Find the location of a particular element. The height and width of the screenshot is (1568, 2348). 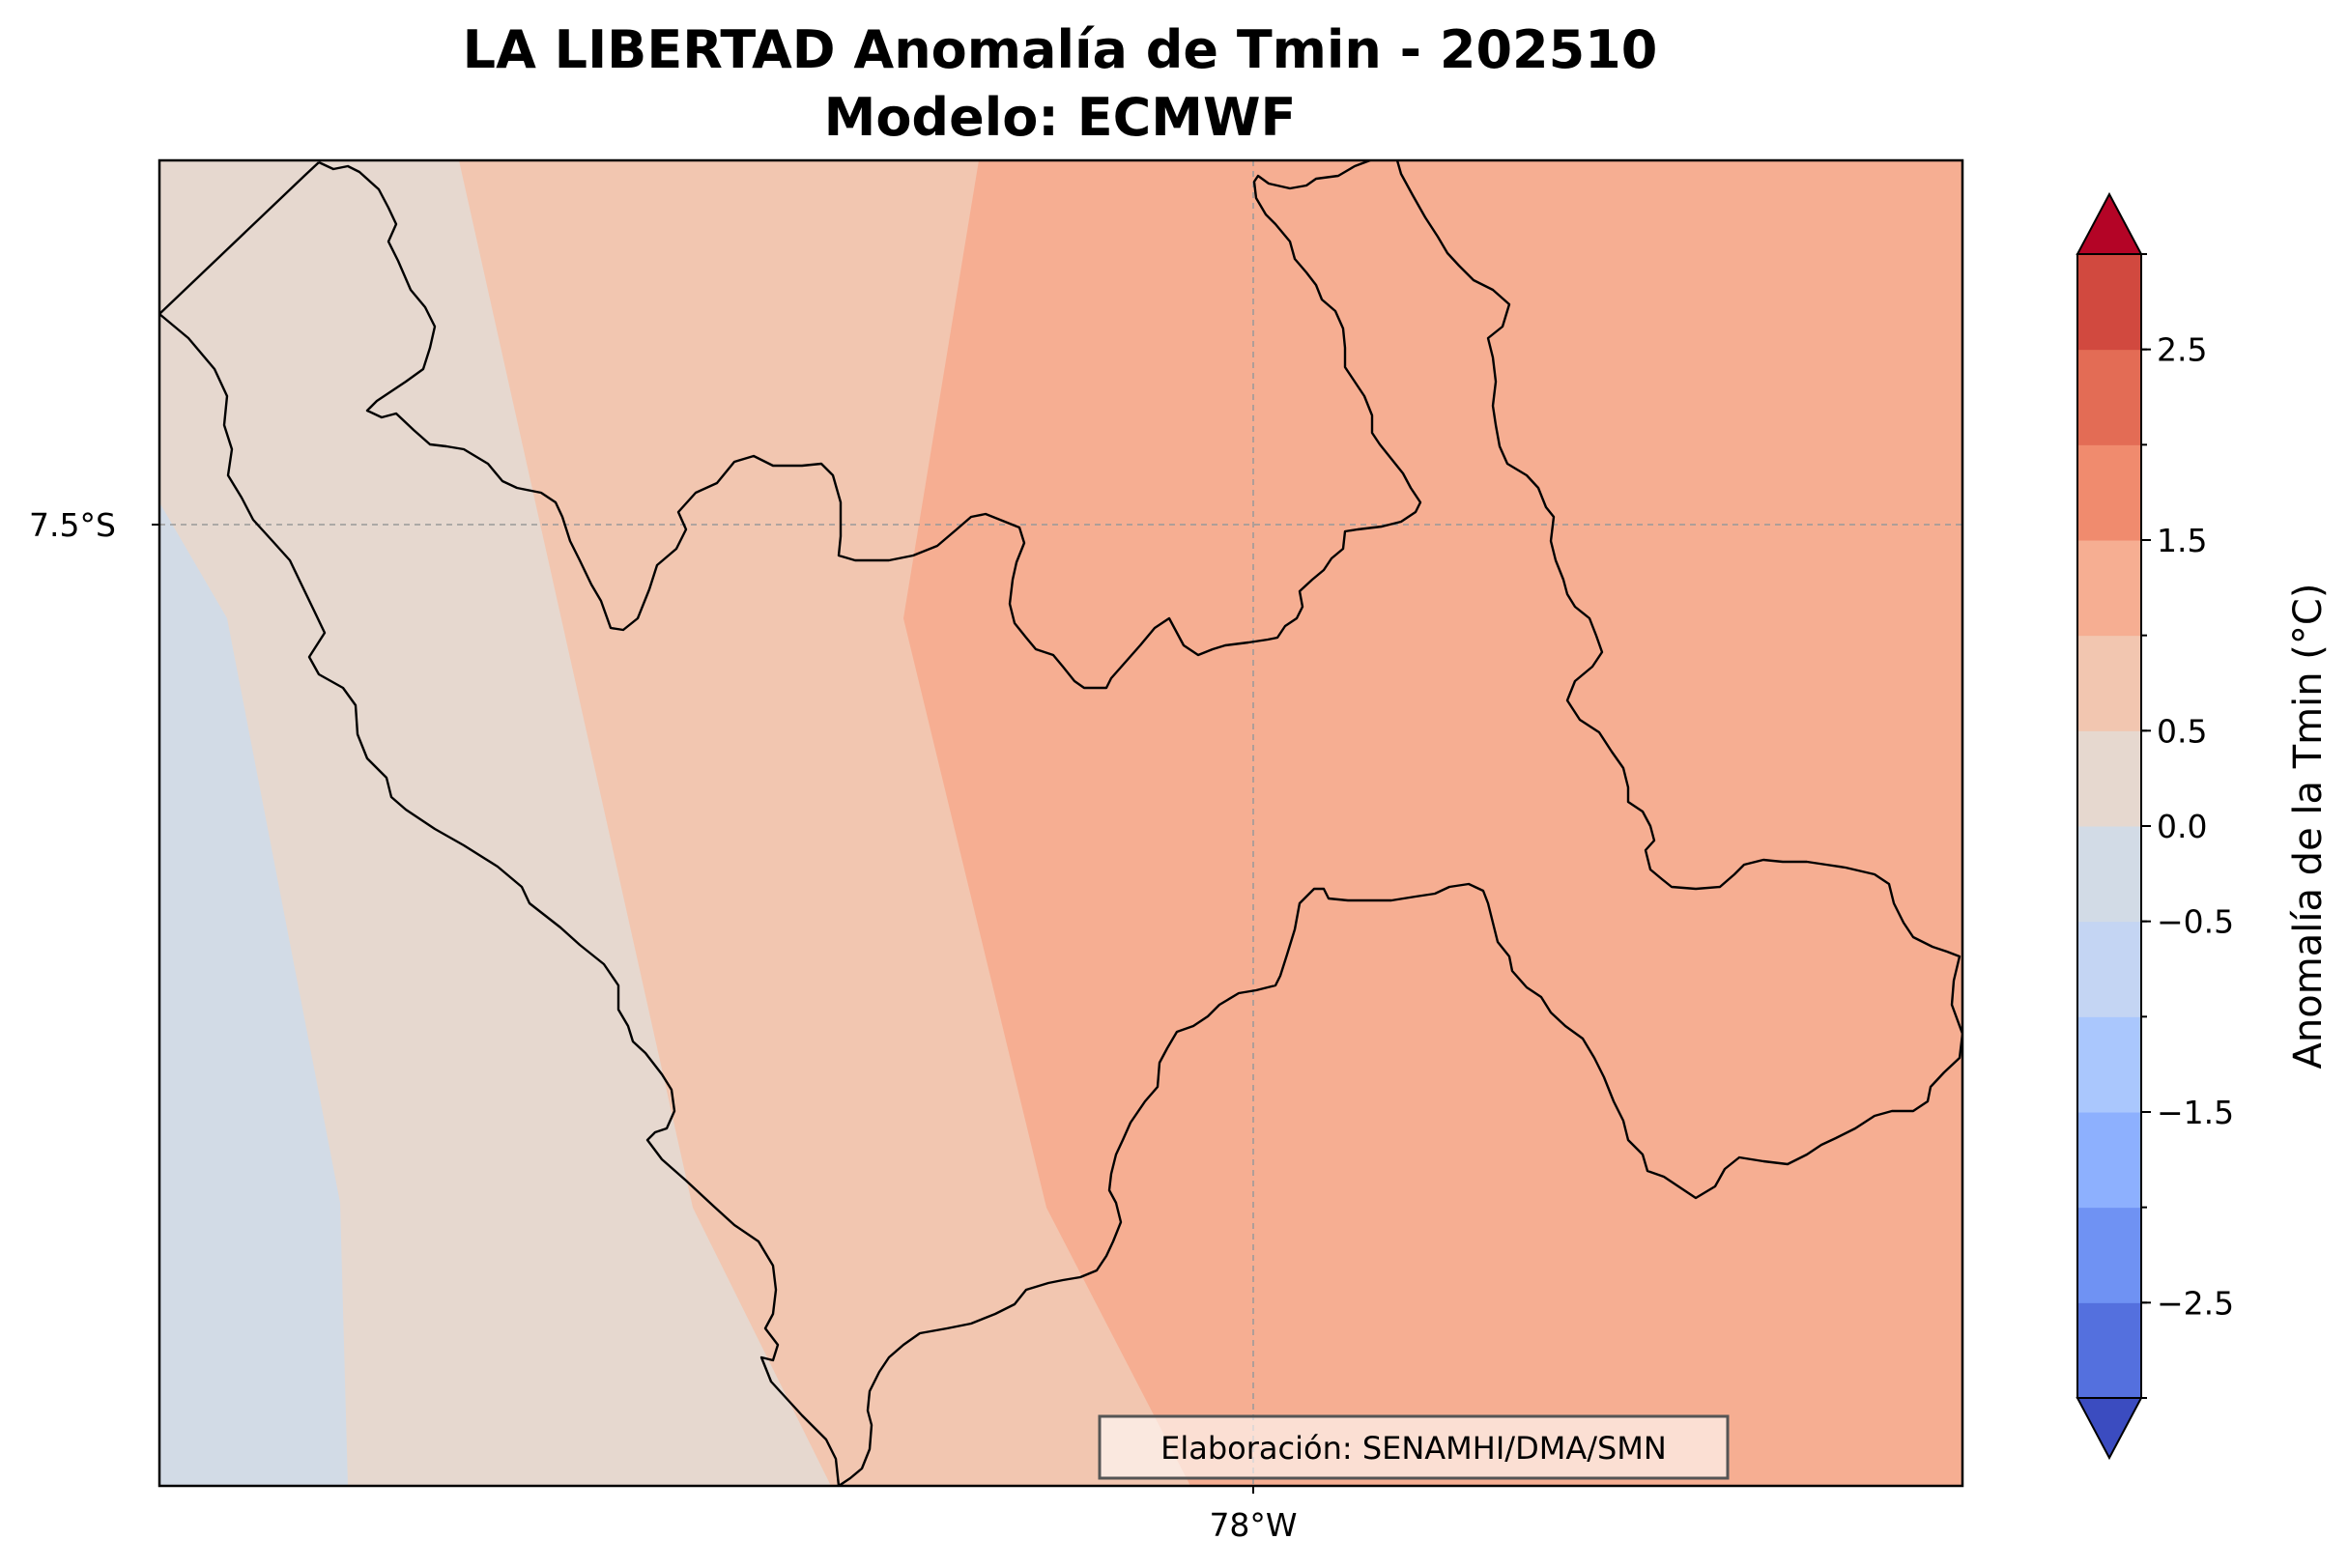

colorbar-label: Anomalía de la Tmin (°C) is located at coordinates (2308, 826).